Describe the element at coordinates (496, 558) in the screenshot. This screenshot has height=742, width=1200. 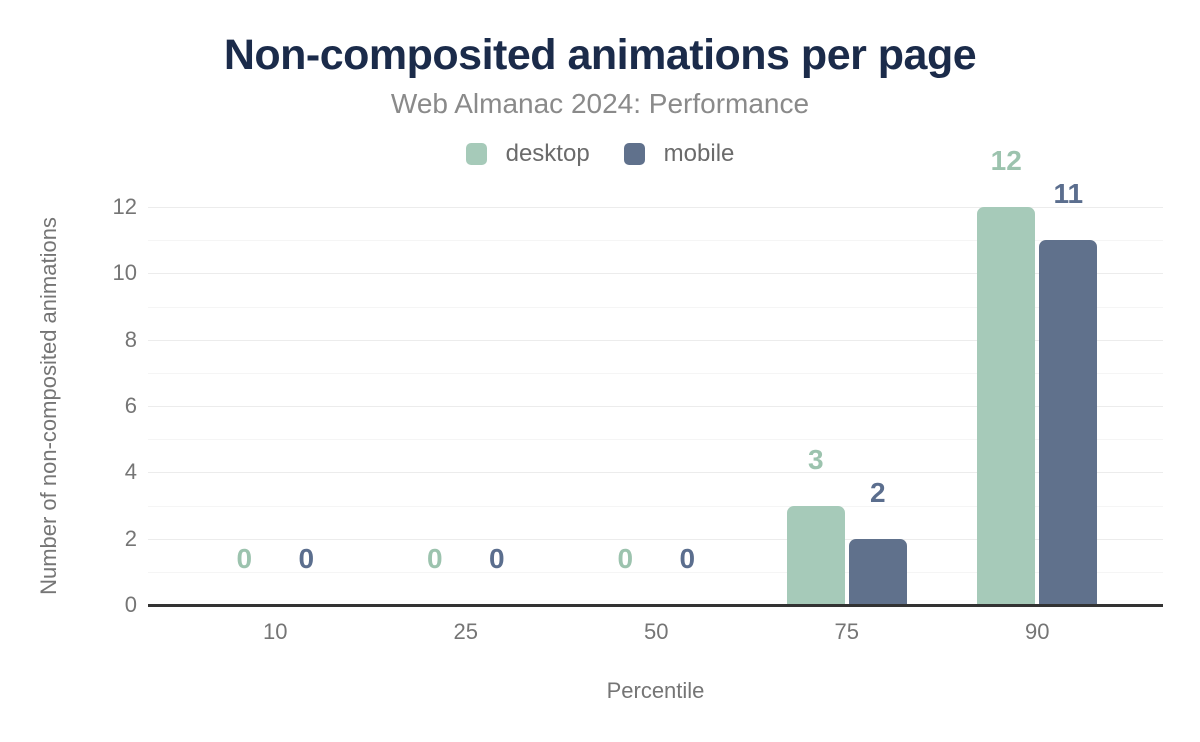
I see `mobile-value-label-p25: 0` at that location.